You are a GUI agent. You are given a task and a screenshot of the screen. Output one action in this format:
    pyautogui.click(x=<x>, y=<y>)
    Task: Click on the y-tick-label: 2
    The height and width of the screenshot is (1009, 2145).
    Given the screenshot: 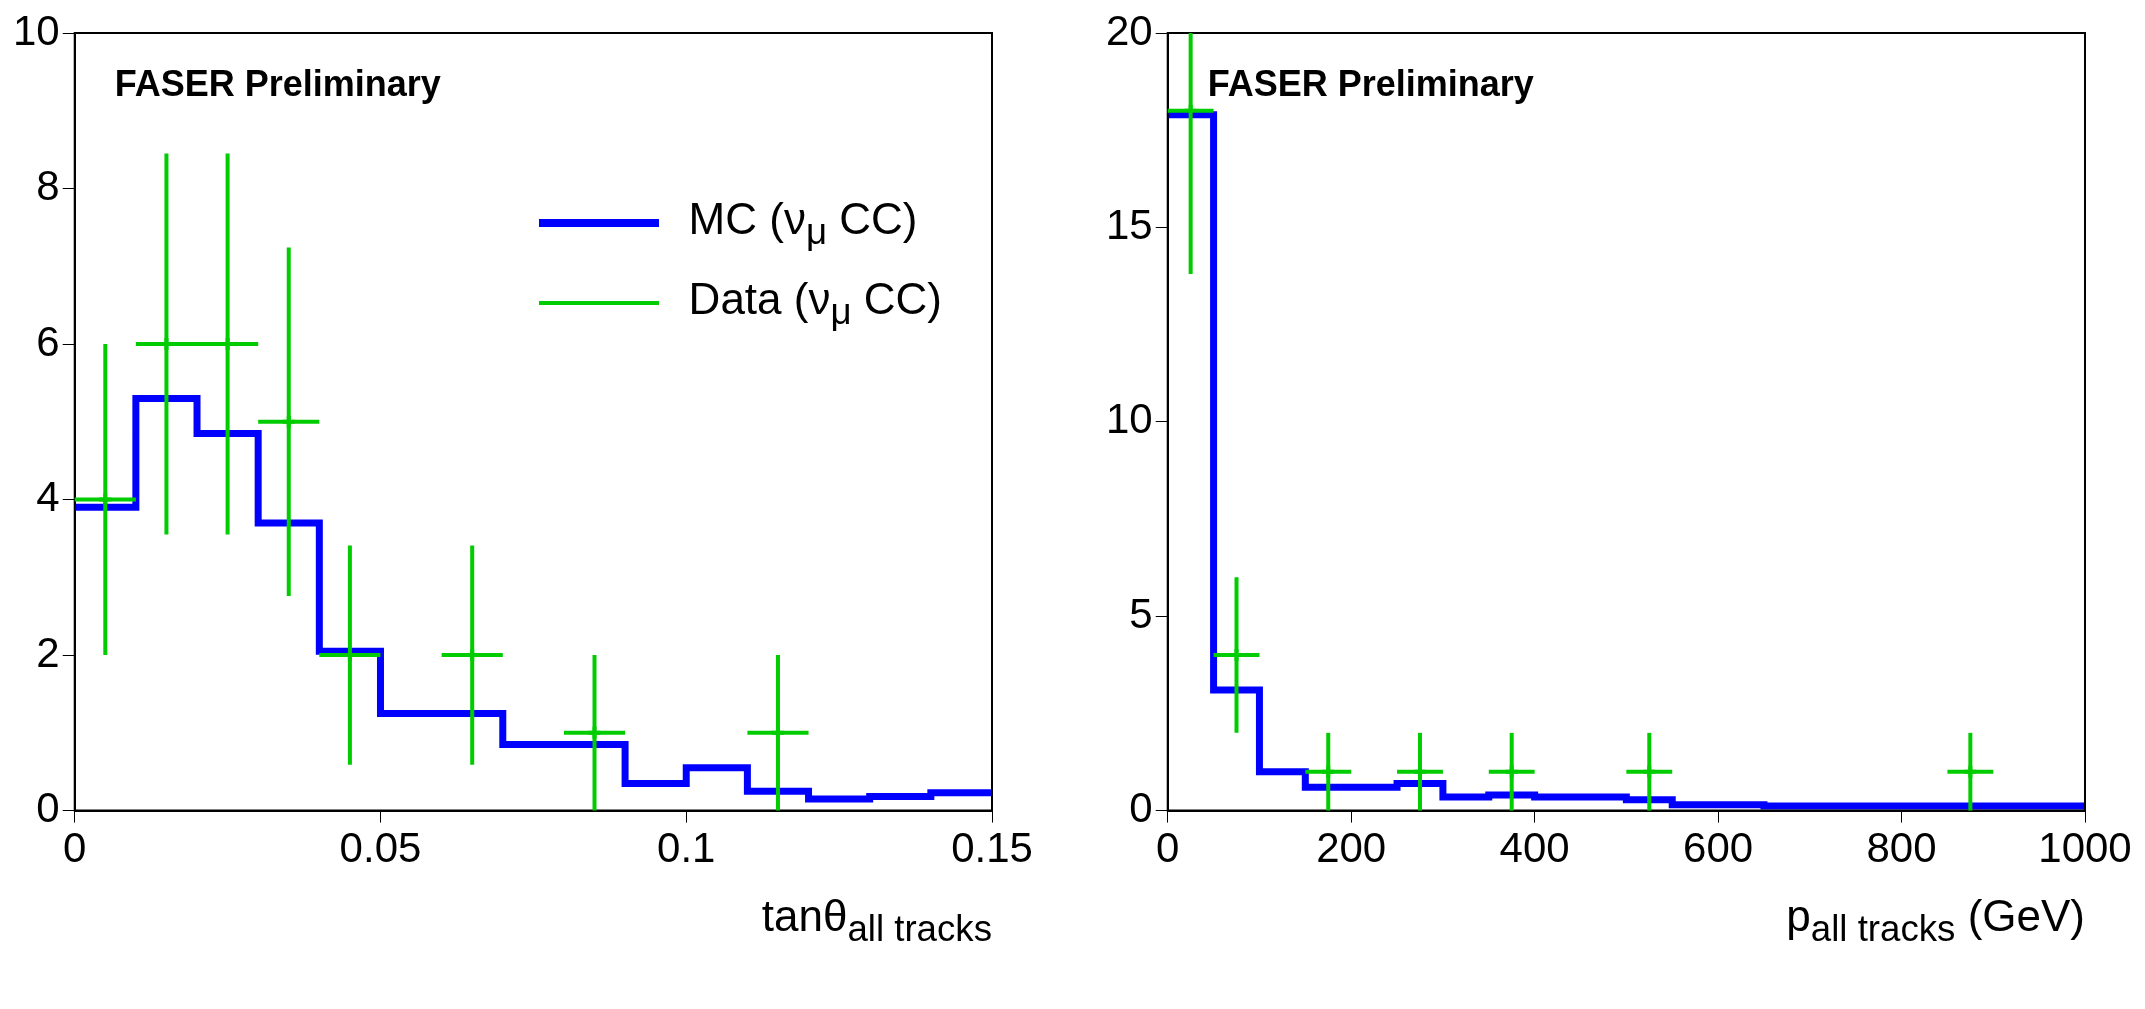 What is the action you would take?
    pyautogui.click(x=48, y=652)
    